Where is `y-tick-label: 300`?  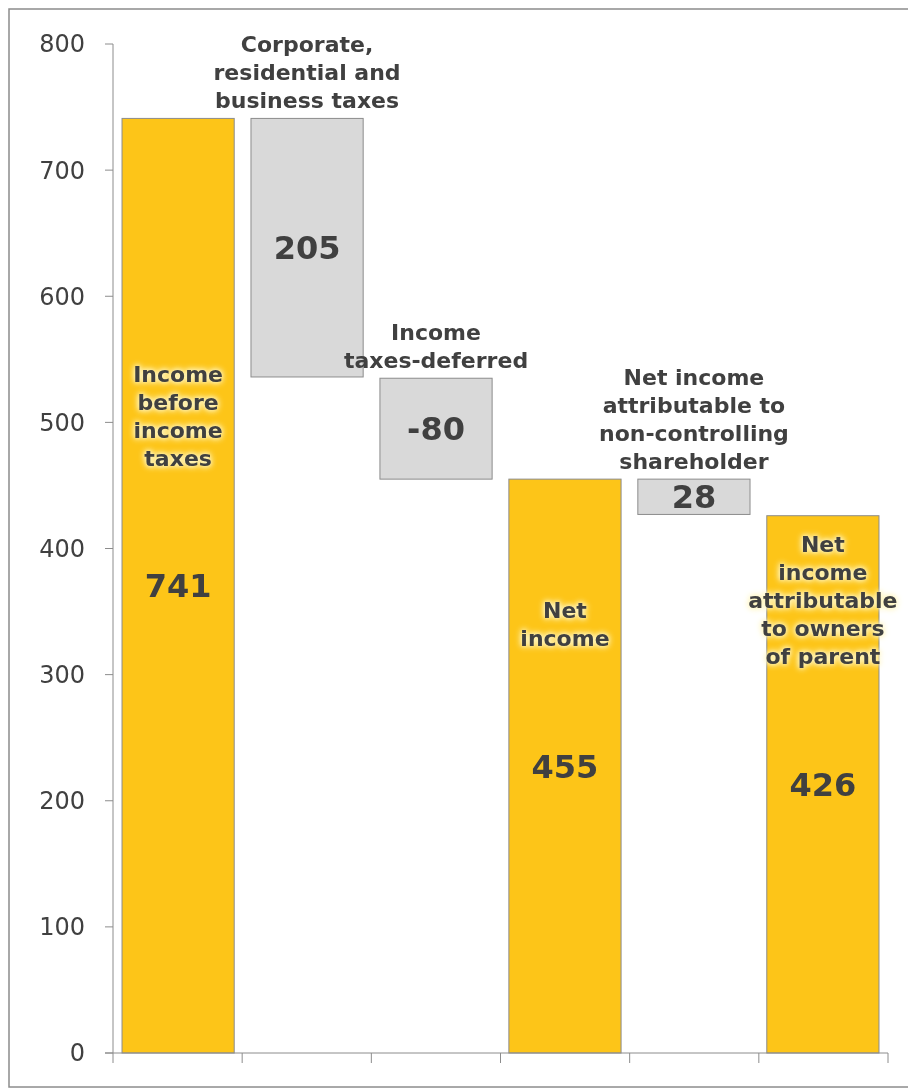
y-tick-label: 300 is located at coordinates (62, 675).